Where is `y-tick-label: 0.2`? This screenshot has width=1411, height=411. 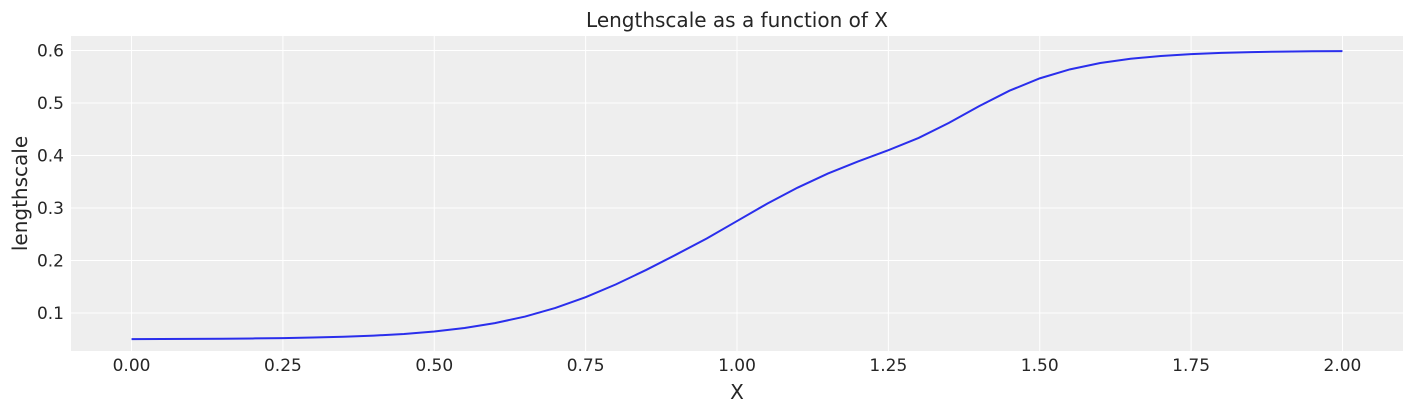
y-tick-label: 0.2 is located at coordinates (50, 261).